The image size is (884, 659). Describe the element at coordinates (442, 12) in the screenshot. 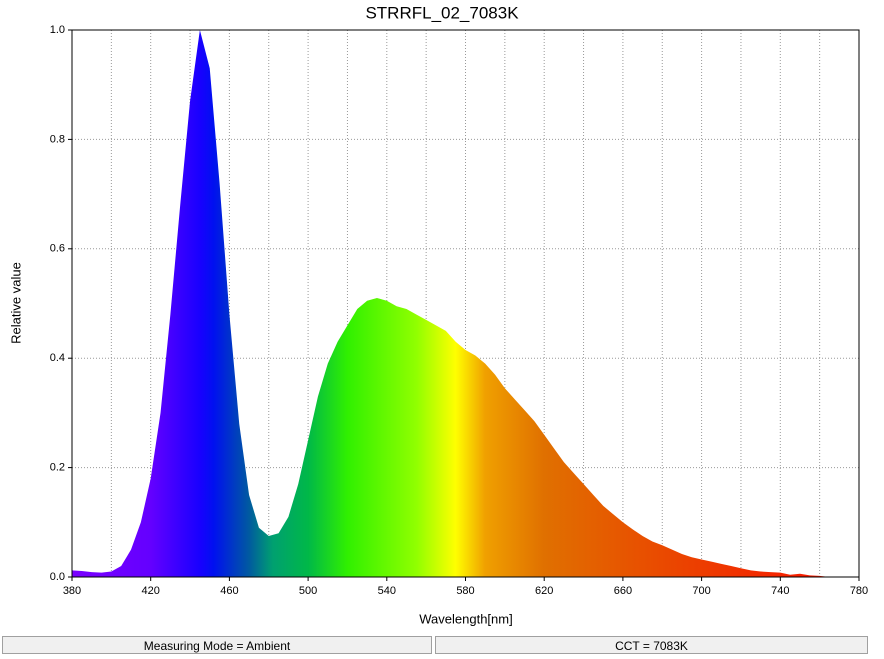

I see `chart-title: STRRFL_02_7083K` at that location.